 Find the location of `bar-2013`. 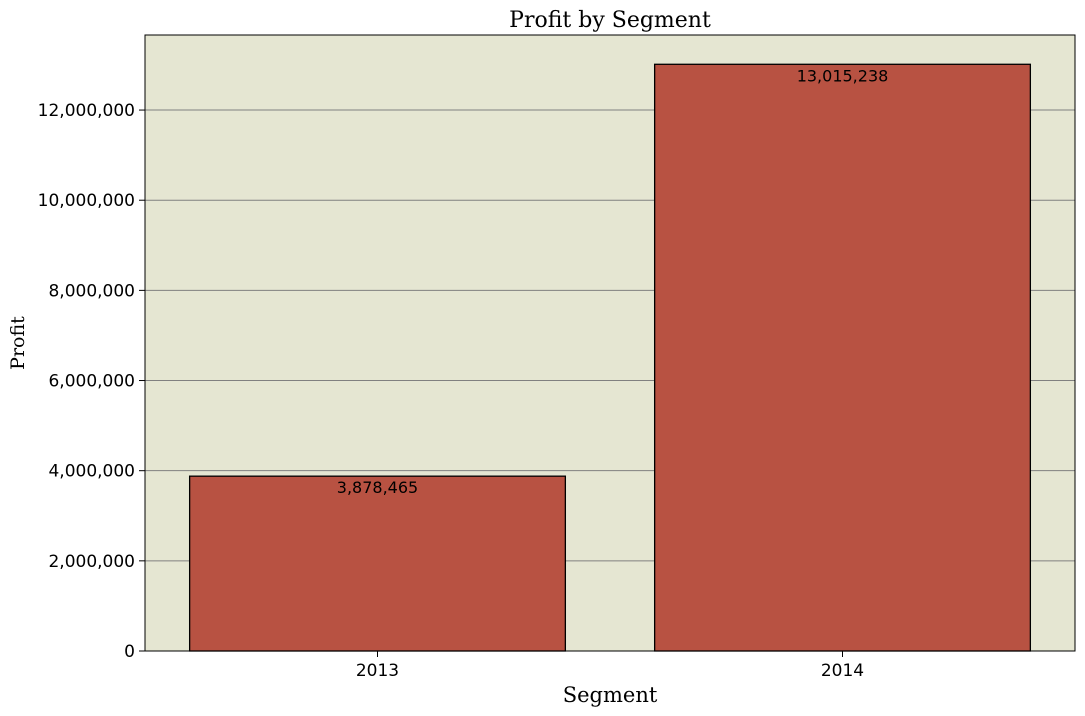

bar-2013 is located at coordinates (377, 563).